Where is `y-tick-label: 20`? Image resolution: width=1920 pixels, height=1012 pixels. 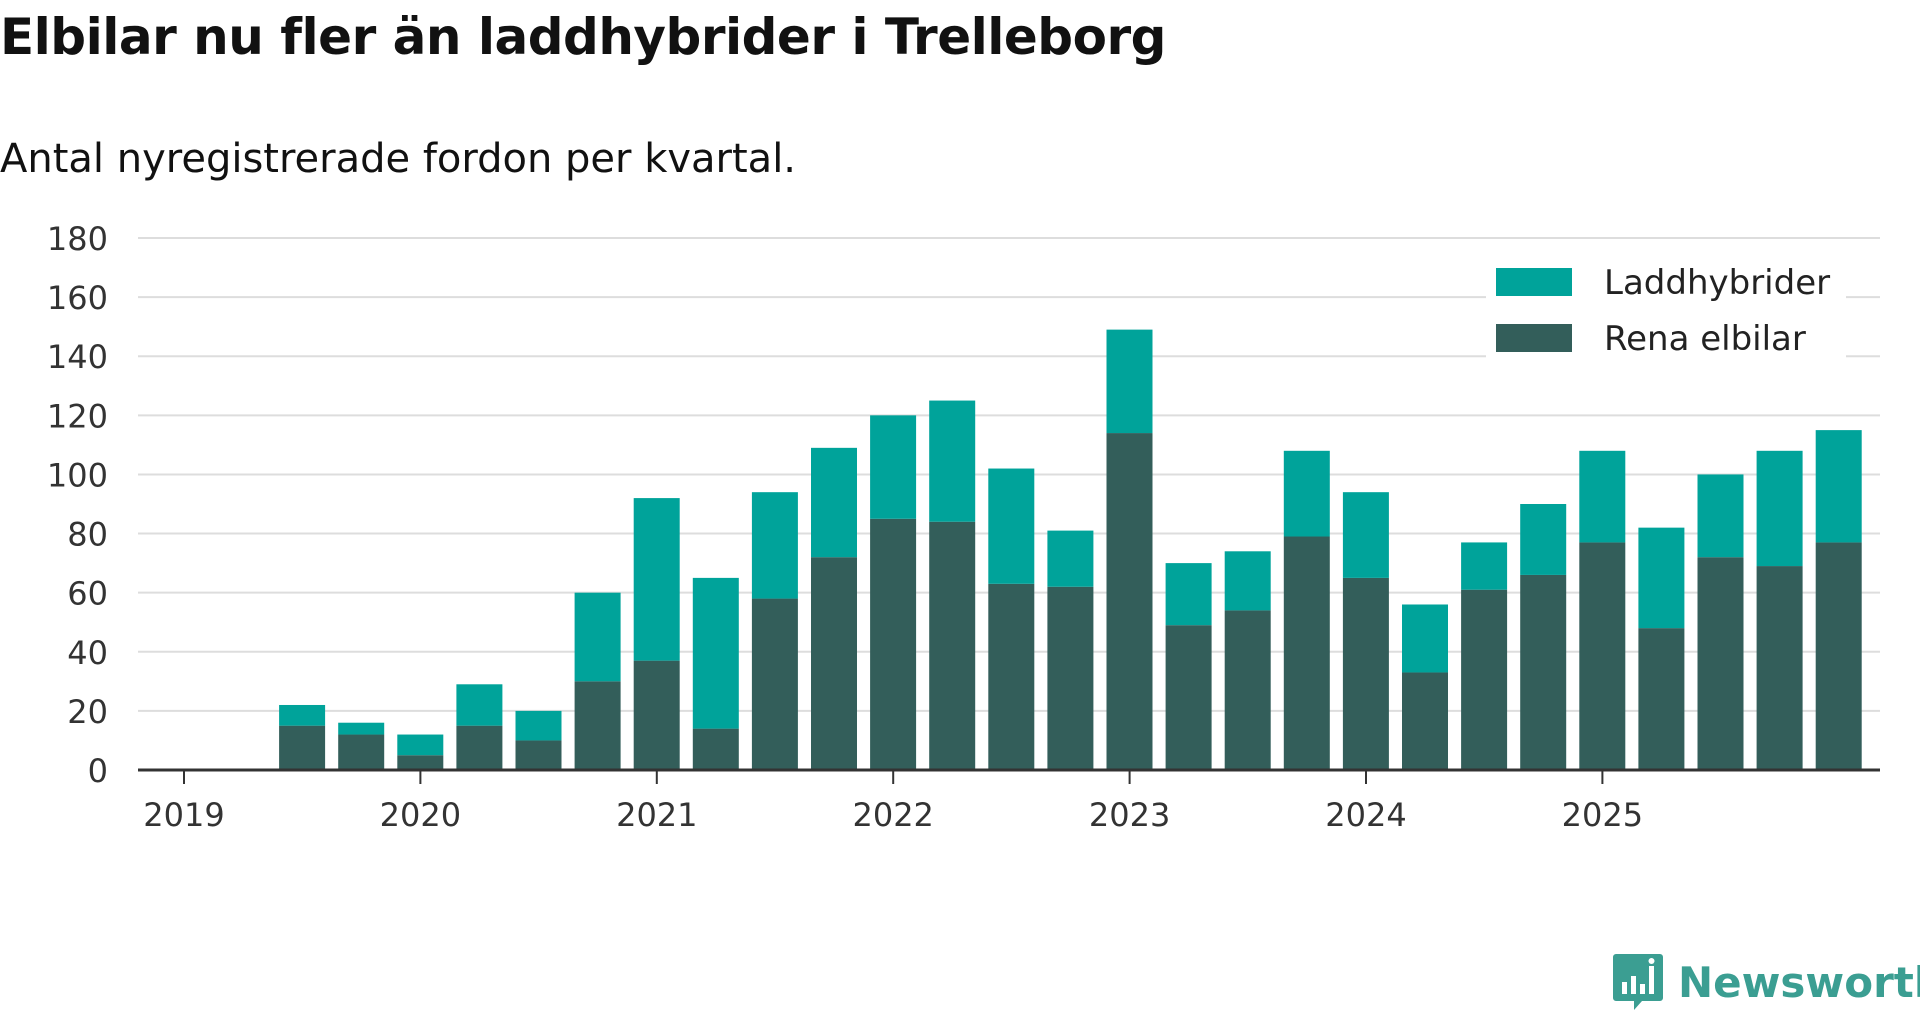
y-tick-label: 20 is located at coordinates (87, 712).